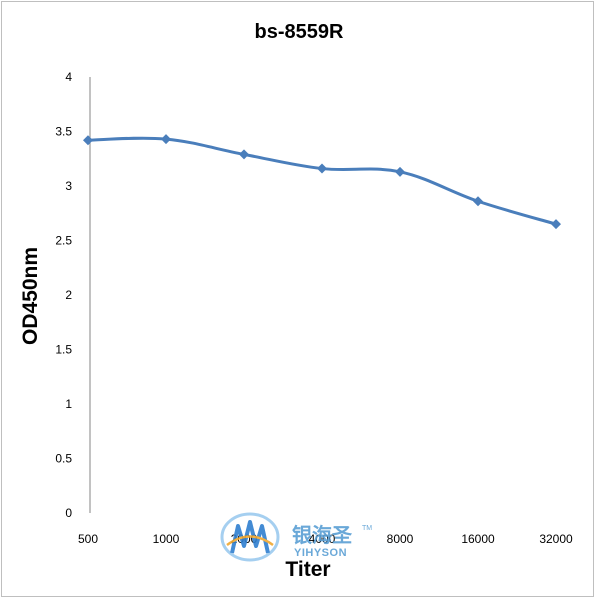  Describe the element at coordinates (63, 295) in the screenshot. I see `y-tick-labels: 0 0.5 1 1.5 2 2.5 3 3.5 4` at that location.